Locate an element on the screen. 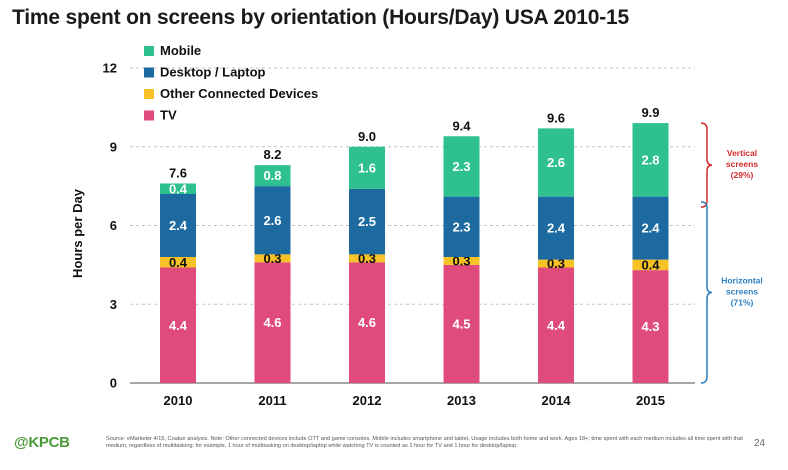 This screenshot has height=470, width=788. legend-label: TV is located at coordinates (168, 115).